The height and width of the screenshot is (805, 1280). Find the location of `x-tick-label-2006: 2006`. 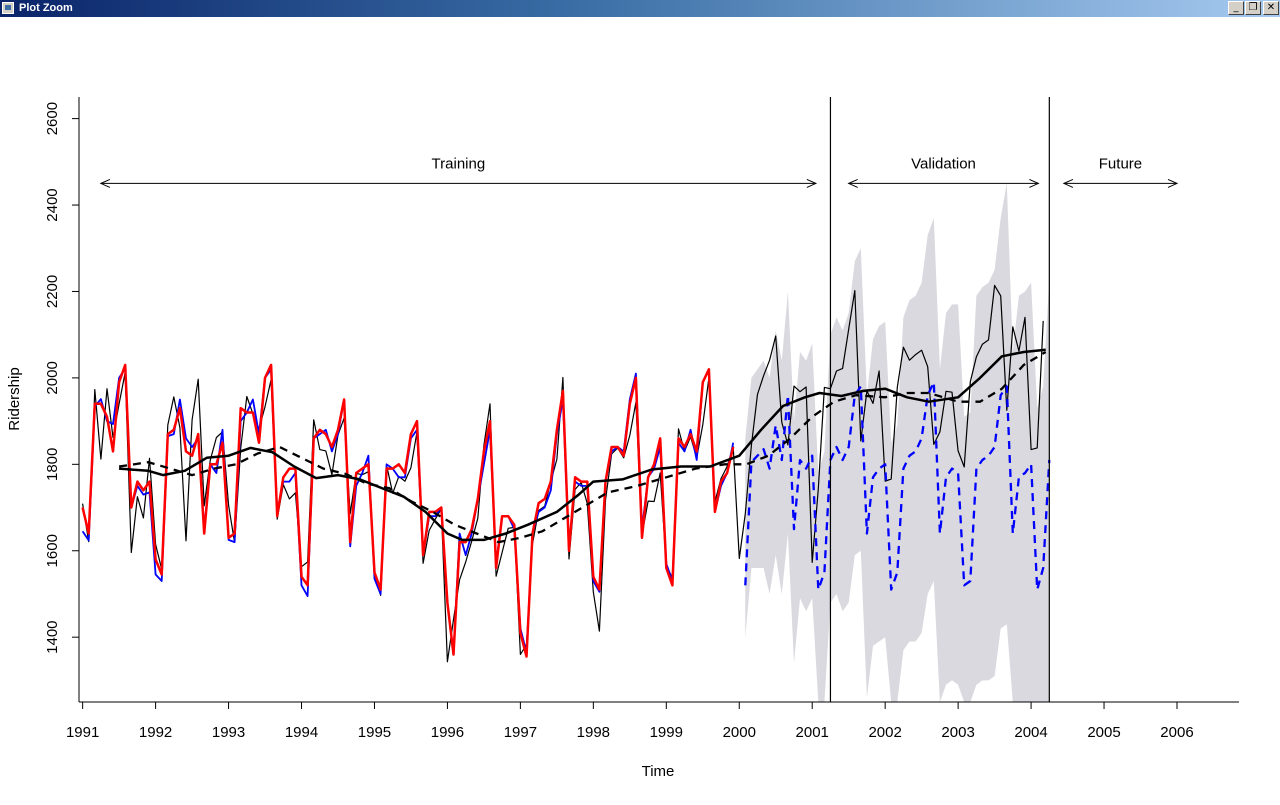

x-tick-label-2006: 2006 is located at coordinates (1176, 732).